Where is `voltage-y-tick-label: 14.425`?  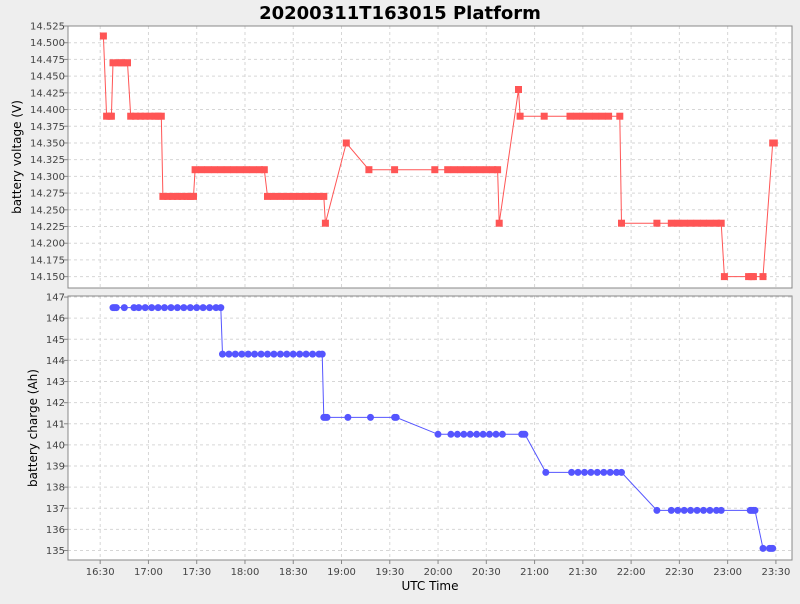
voltage-y-tick-label: 14.425 is located at coordinates (47, 93).